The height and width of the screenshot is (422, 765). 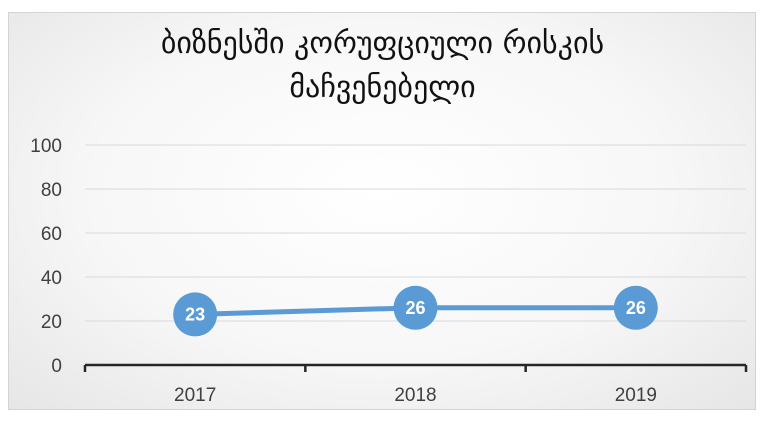 I want to click on x-tick-label: 2017, so click(x=195, y=395).